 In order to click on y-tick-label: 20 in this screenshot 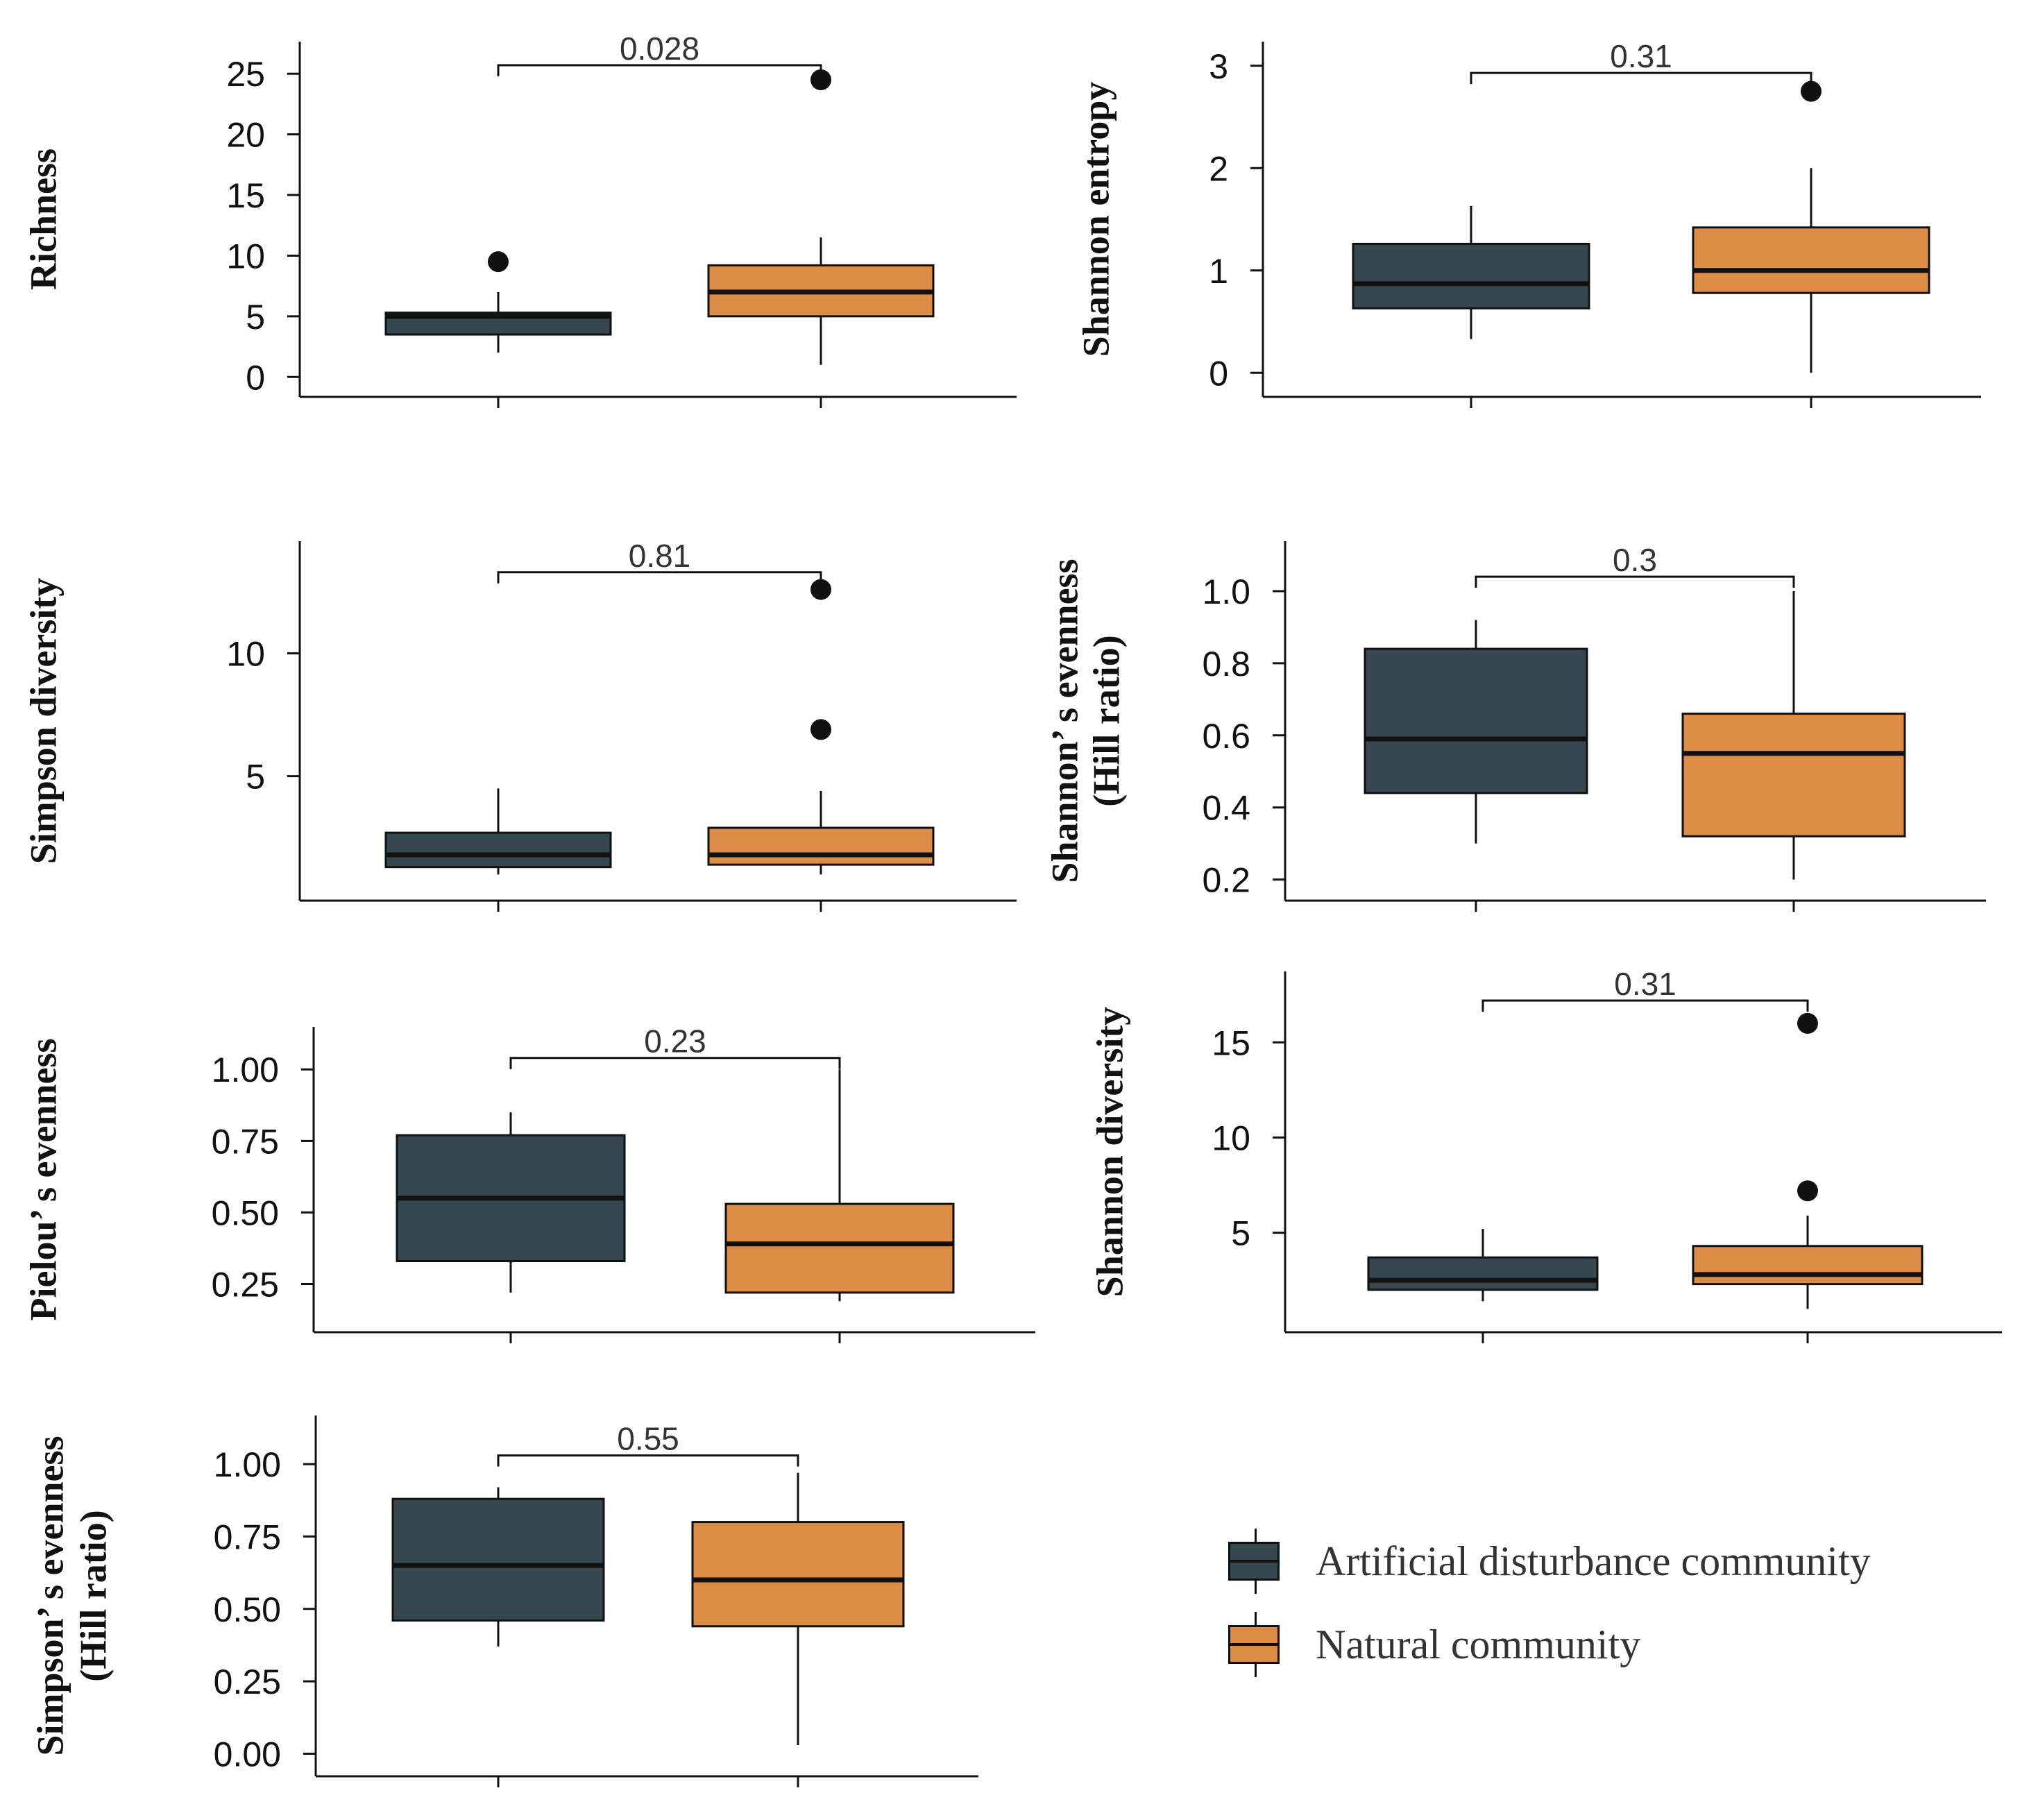, I will do `click(245, 135)`.